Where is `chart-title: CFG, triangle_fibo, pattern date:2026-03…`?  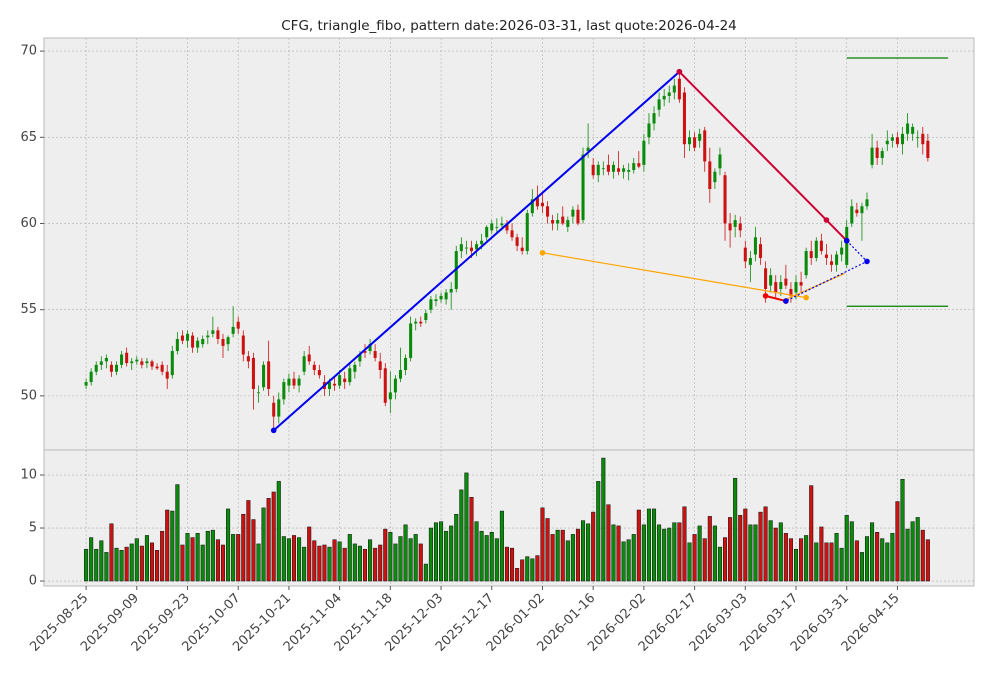
chart-title: CFG, triangle_fibo, pattern date:2026-03… is located at coordinates (509, 26).